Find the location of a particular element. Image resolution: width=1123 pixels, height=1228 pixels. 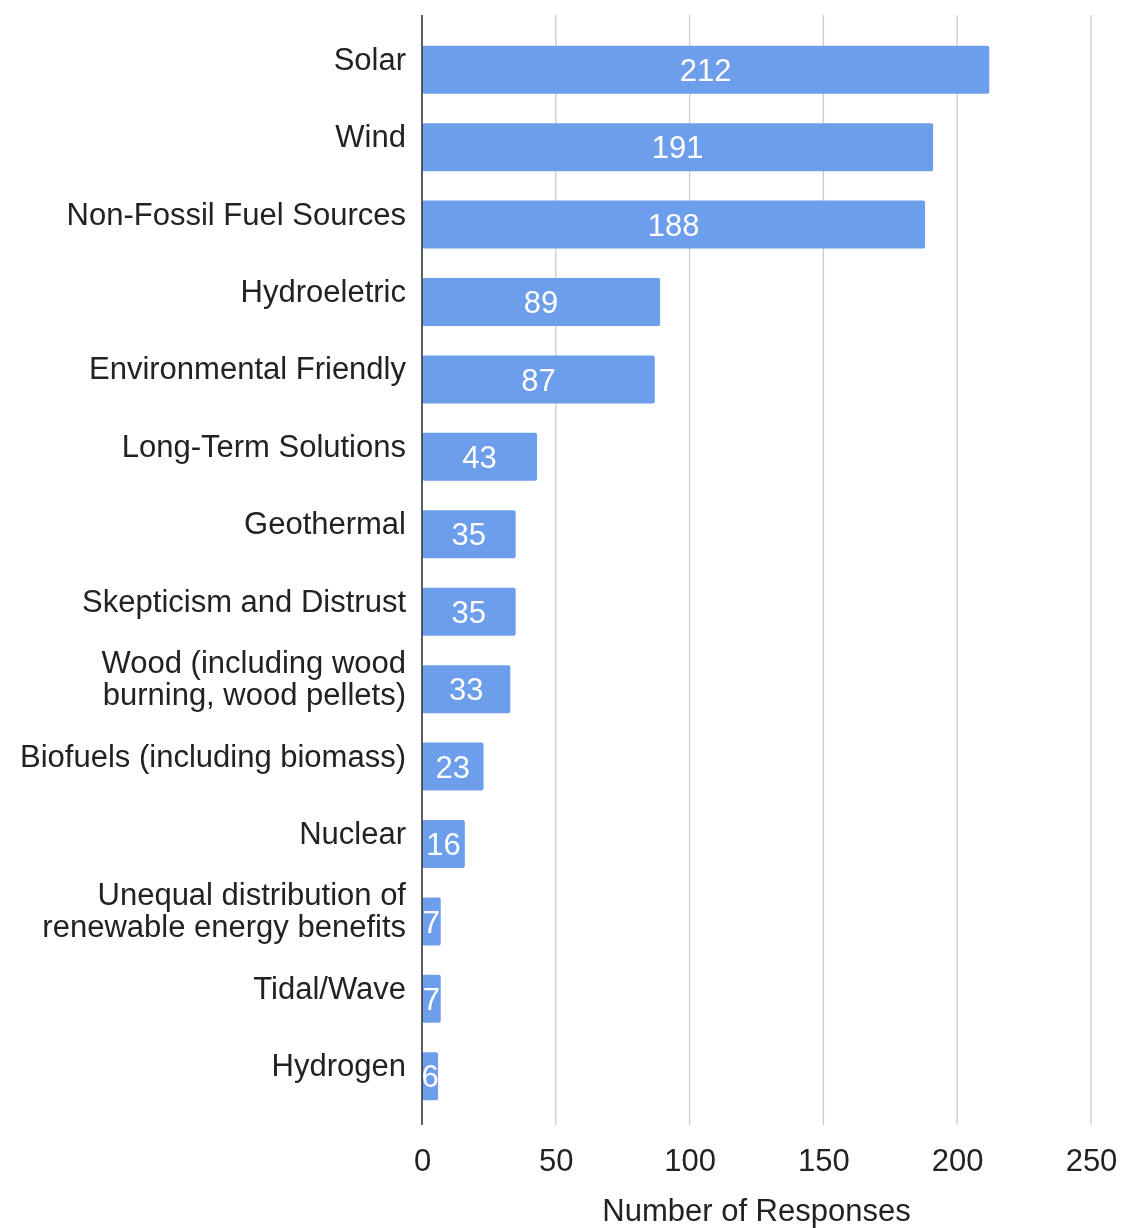

y-tick-label: Hydroeletric is located at coordinates (323, 291).